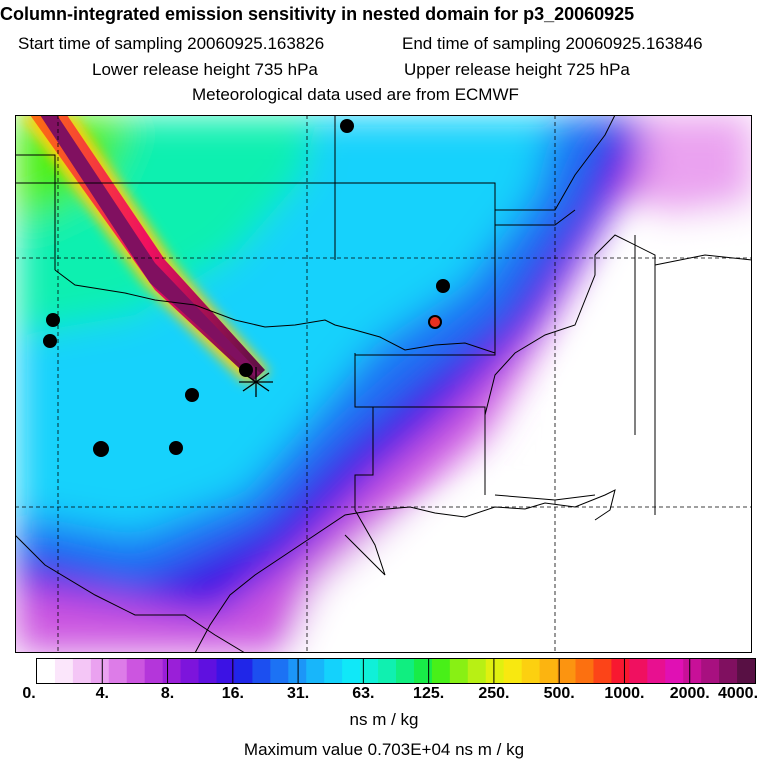  Describe the element at coordinates (738, 693) in the screenshot. I see `colorbar-tick-label: 4000.` at that location.